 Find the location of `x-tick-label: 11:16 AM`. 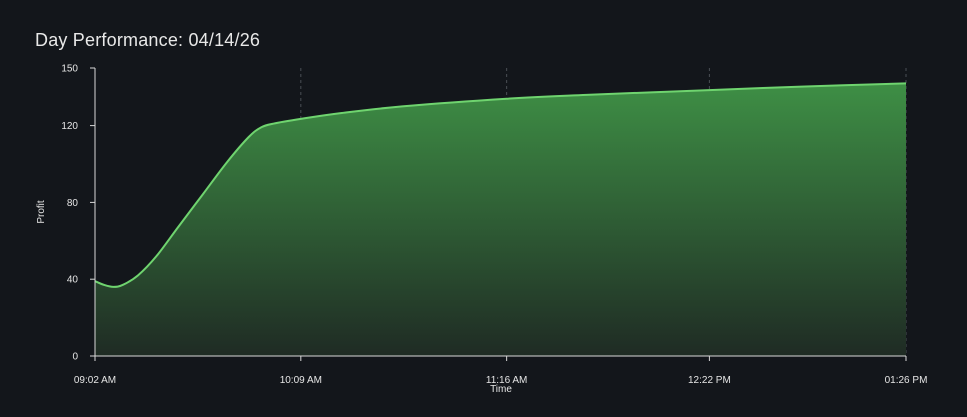

x-tick-label: 11:16 AM is located at coordinates (507, 380).